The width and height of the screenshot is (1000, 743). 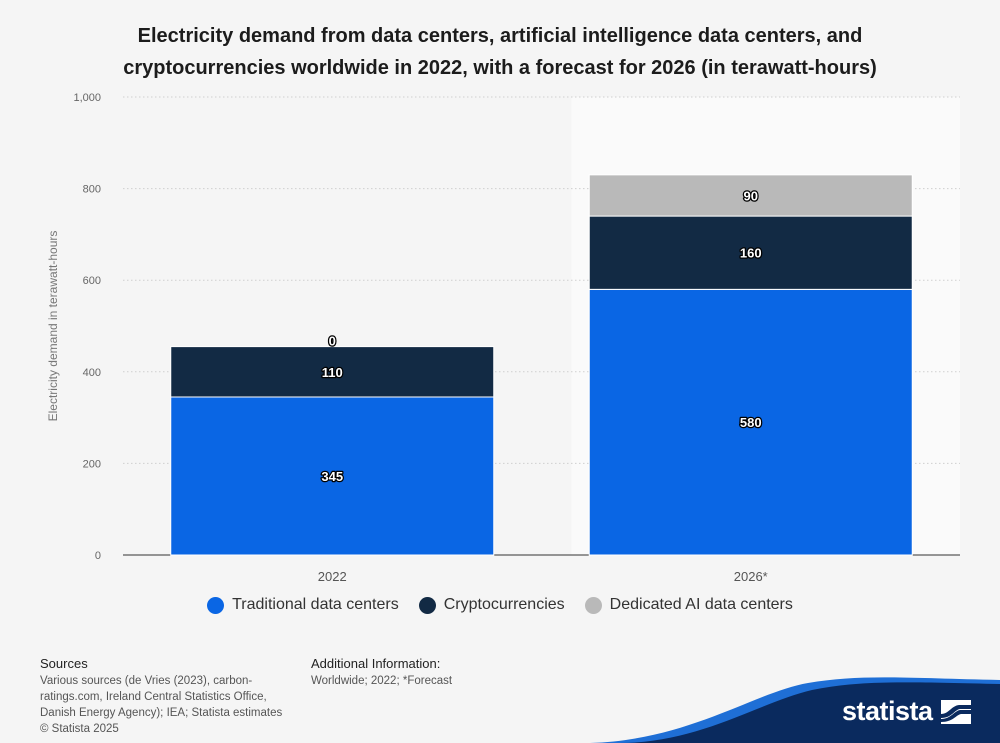 What do you see at coordinates (701, 604) in the screenshot?
I see `legend-label-ai: Dedicated AI data centers` at bounding box center [701, 604].